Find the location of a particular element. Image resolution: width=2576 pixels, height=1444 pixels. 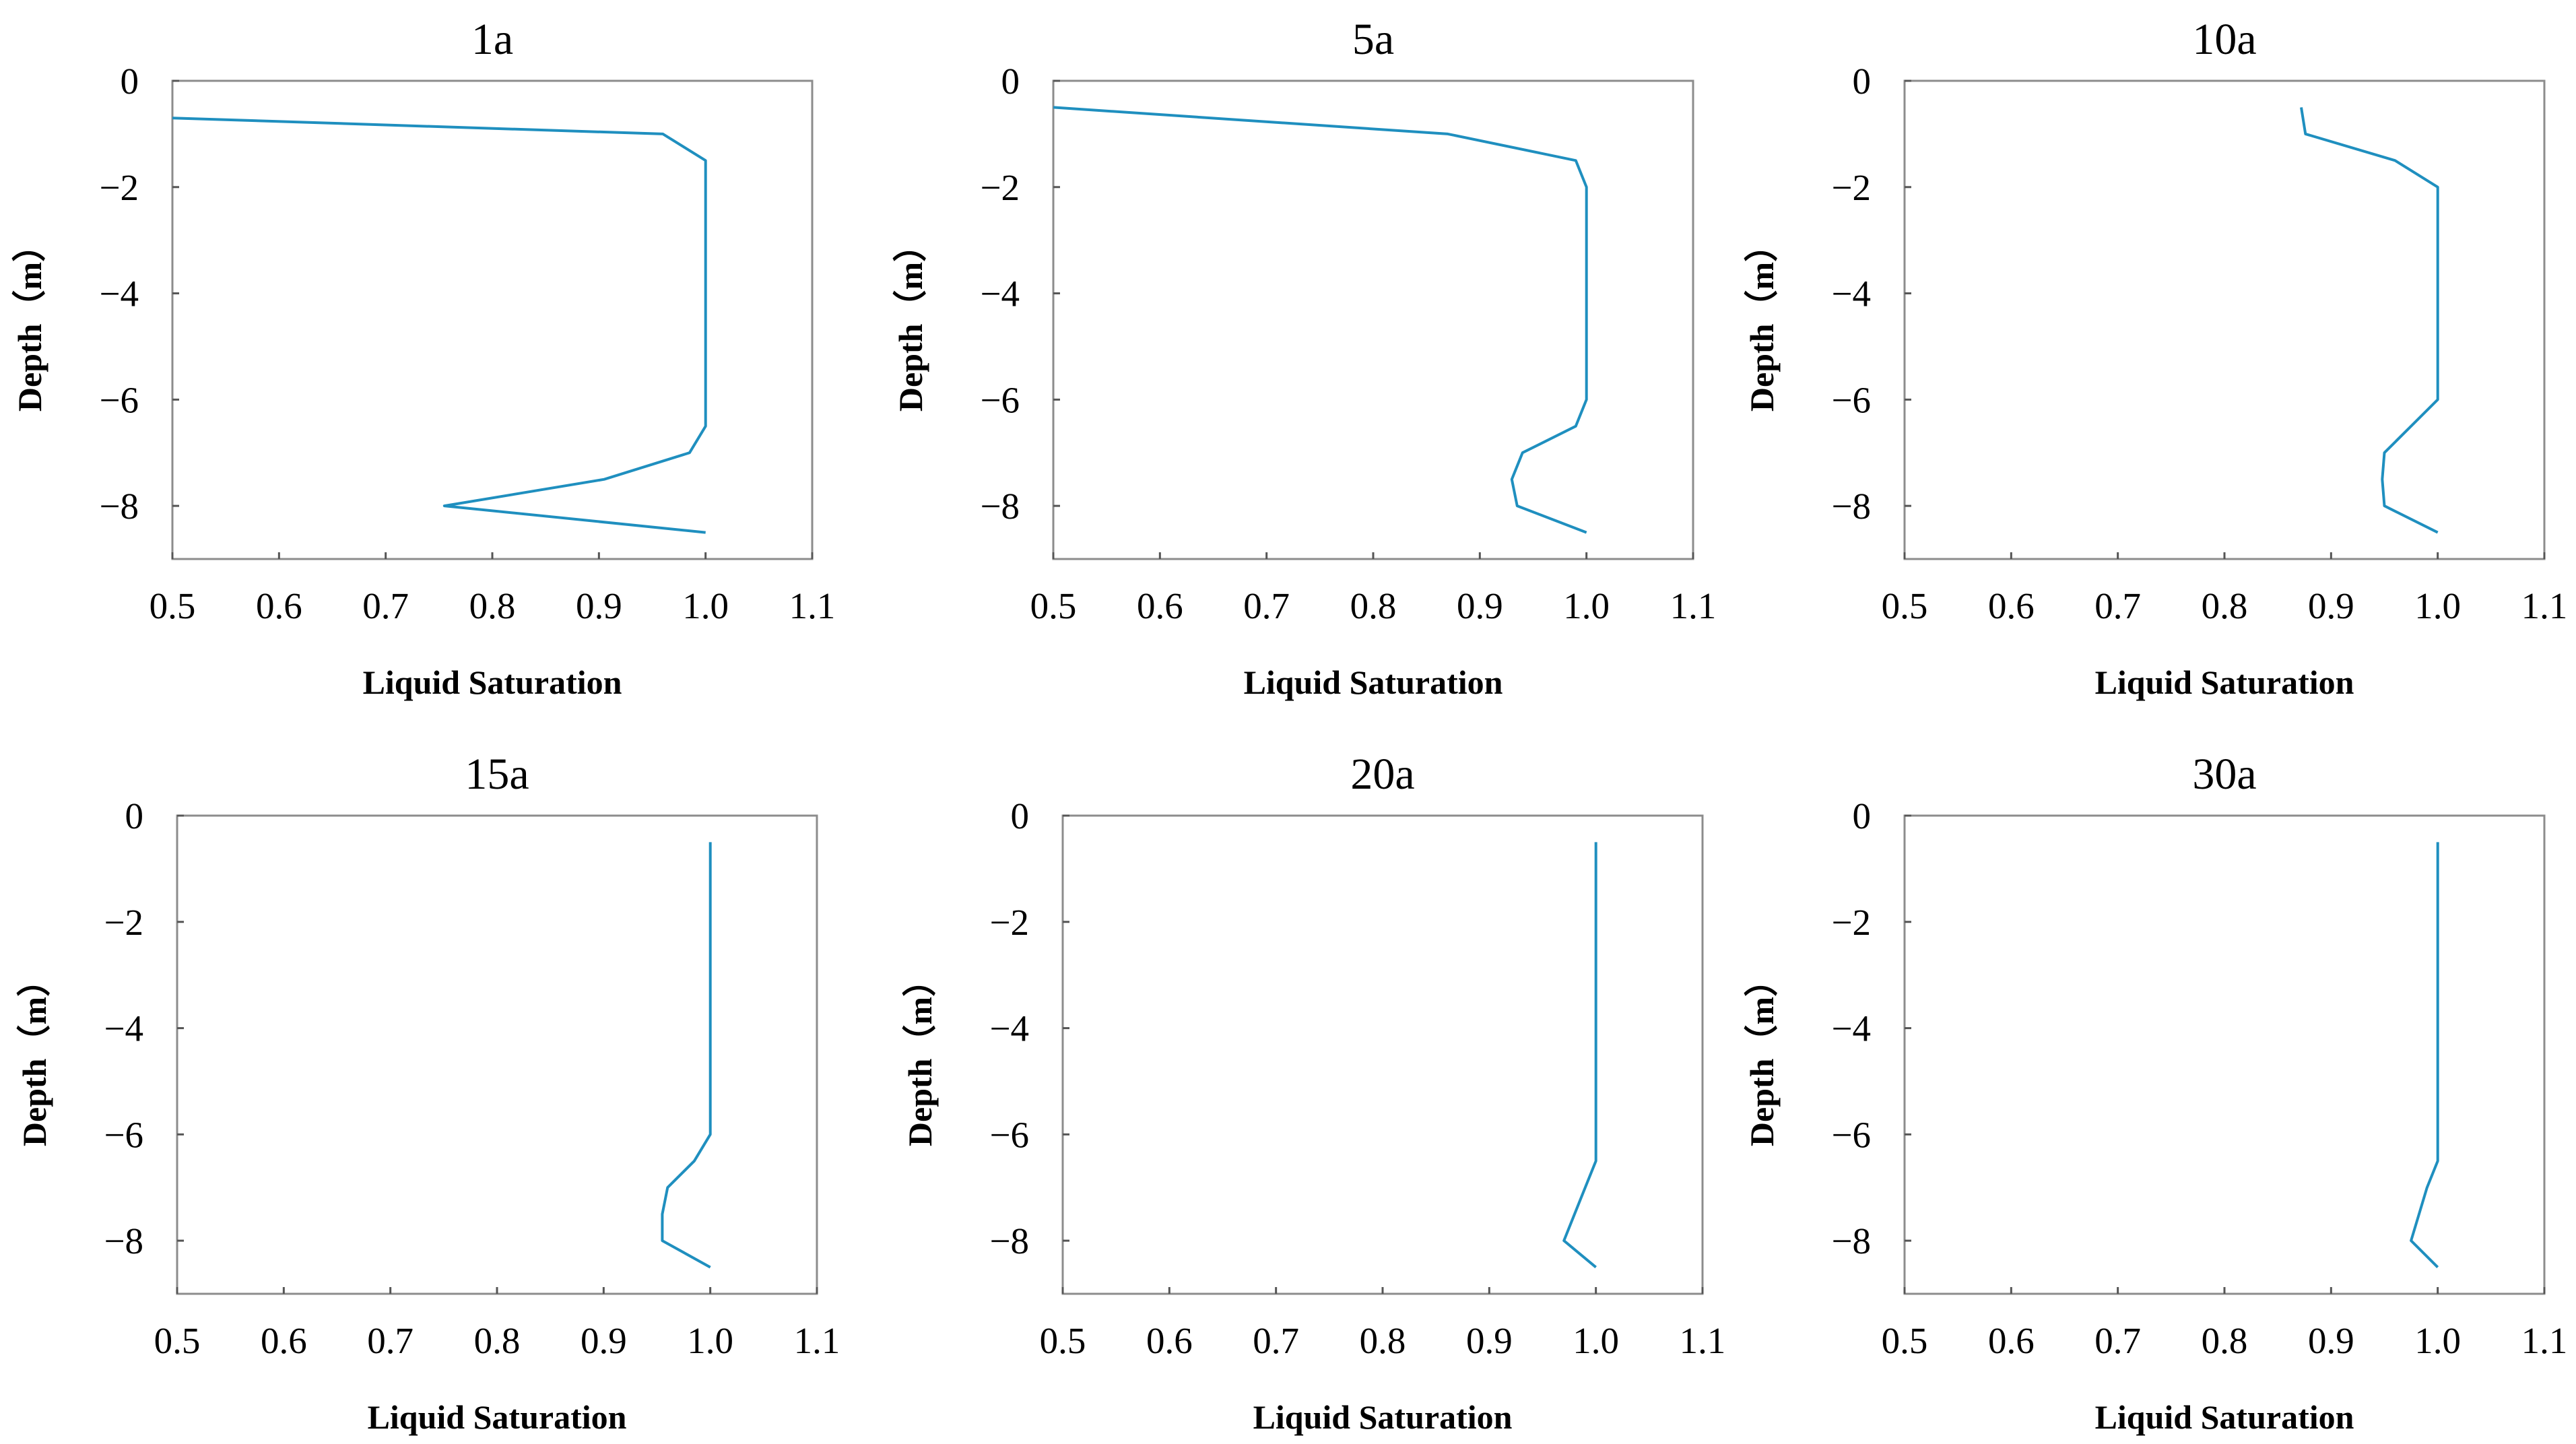

panel-title: 30a is located at coordinates (2224, 774).